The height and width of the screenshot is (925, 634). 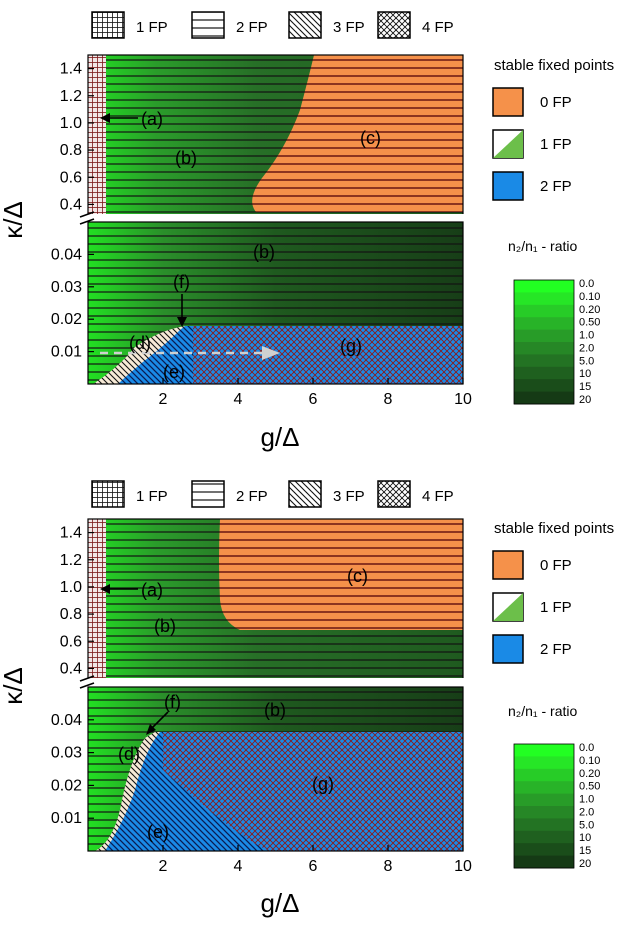 What do you see at coordinates (326, 25) in the screenshot?
I see `pattern-legend-item-diagonal: 3 FP` at bounding box center [326, 25].